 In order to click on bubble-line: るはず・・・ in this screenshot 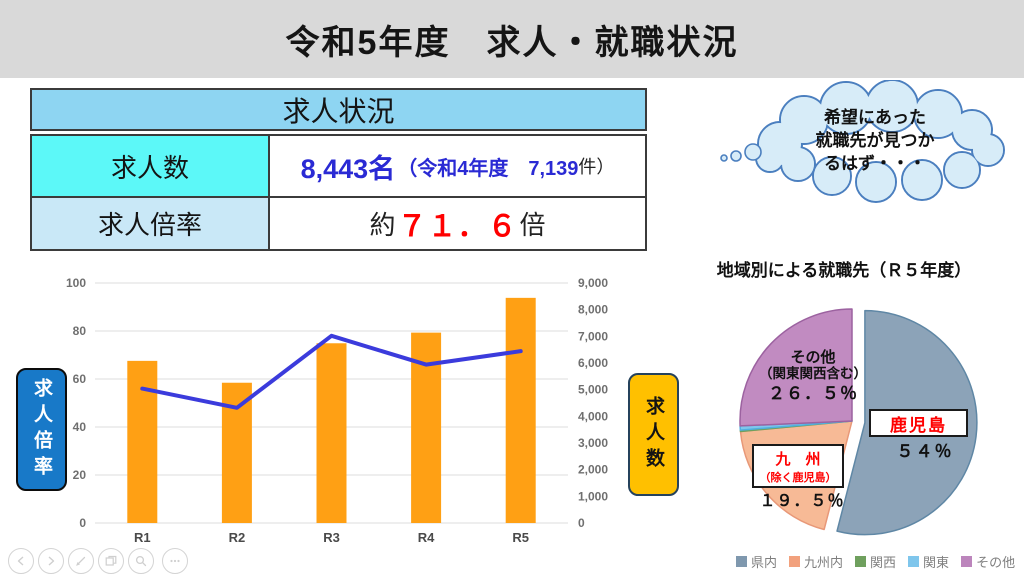, I will do `click(875, 163)`.